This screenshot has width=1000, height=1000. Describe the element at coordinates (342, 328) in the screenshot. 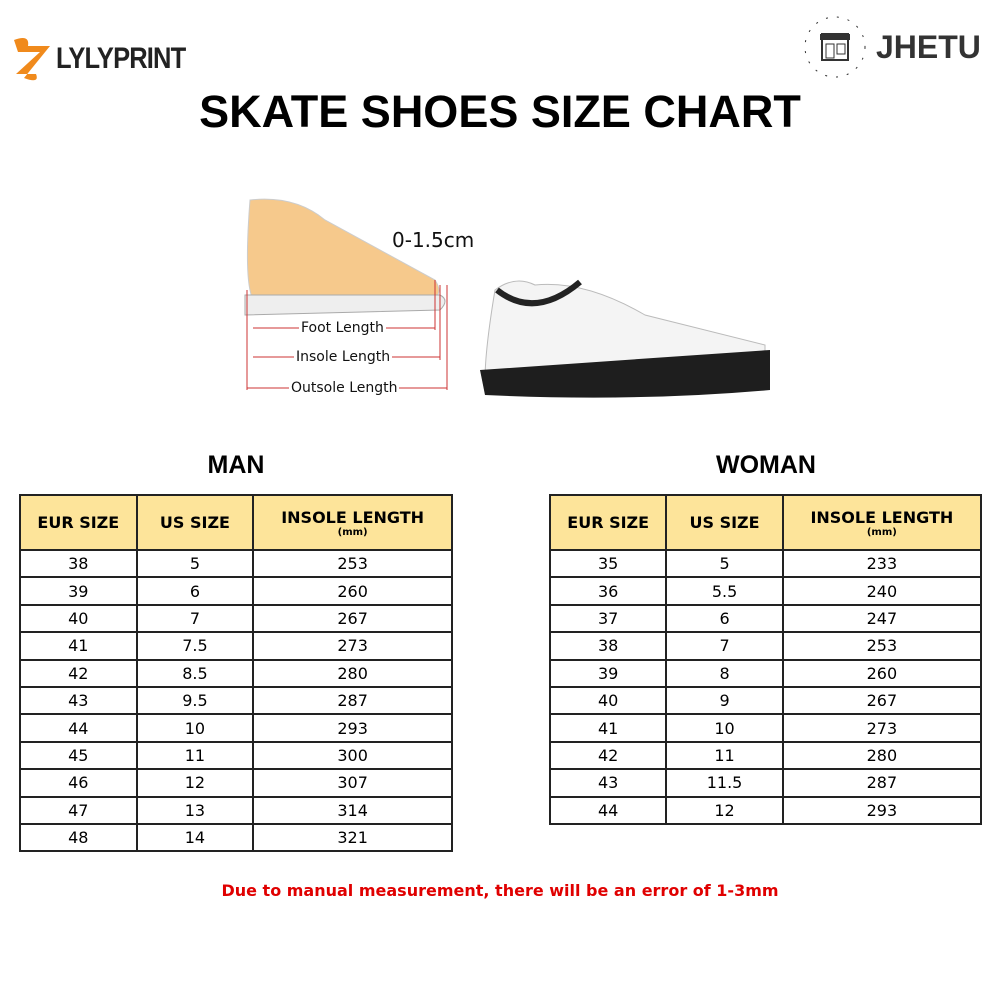

I see `foot-length-label: Foot Length` at that location.